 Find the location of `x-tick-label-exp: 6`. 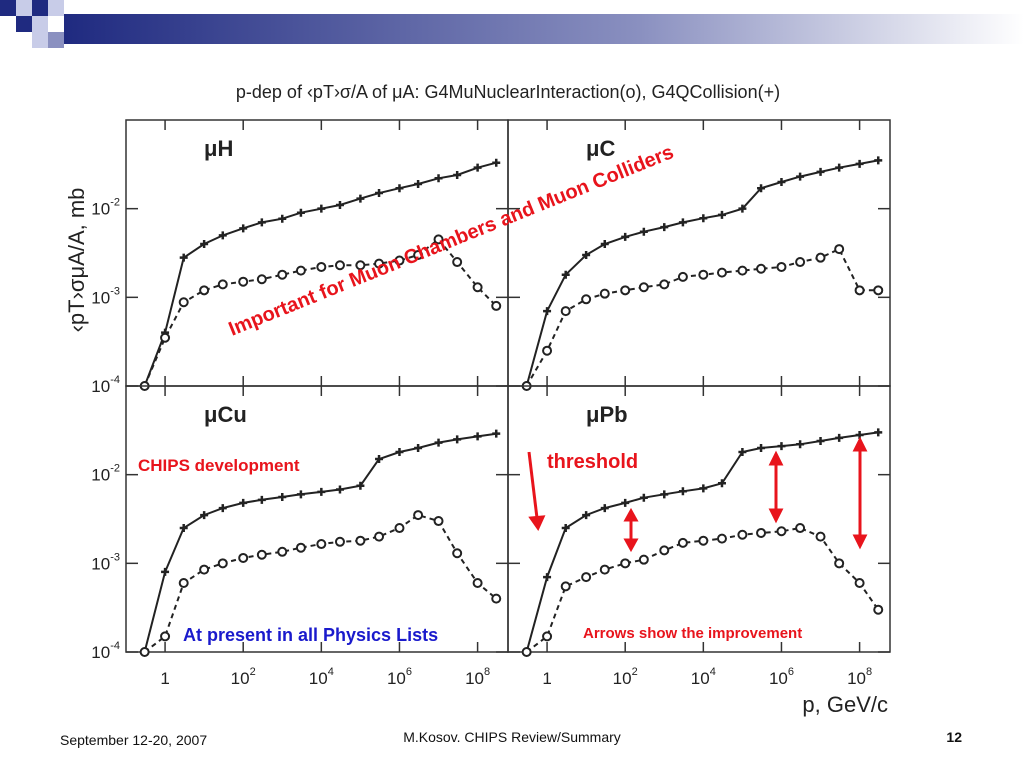

x-tick-label-exp: 6 is located at coordinates (409, 672).